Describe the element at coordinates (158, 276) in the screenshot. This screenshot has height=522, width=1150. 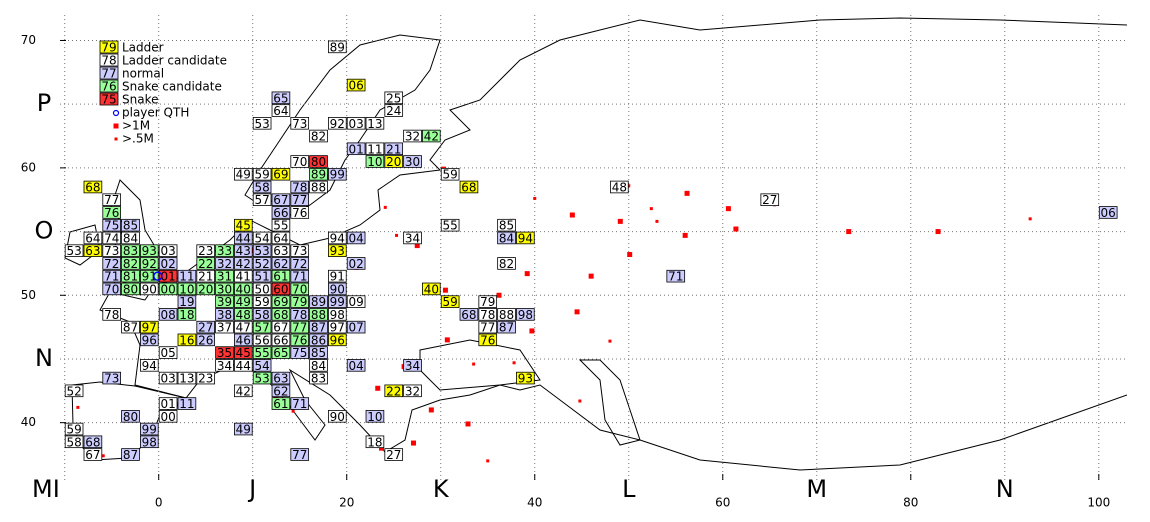
I see `player-qth` at that location.